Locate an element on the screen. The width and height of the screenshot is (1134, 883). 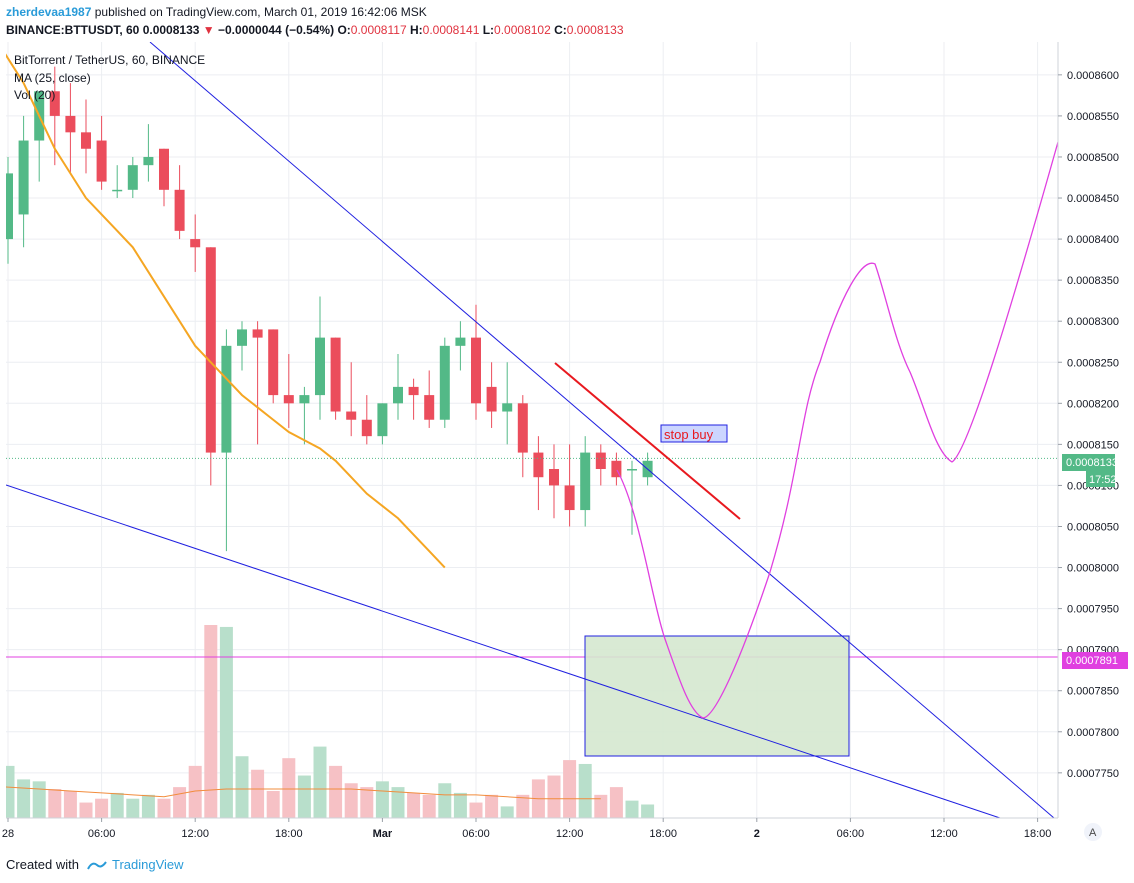
stop-buy-text: stop buy is located at coordinates (689, 434).